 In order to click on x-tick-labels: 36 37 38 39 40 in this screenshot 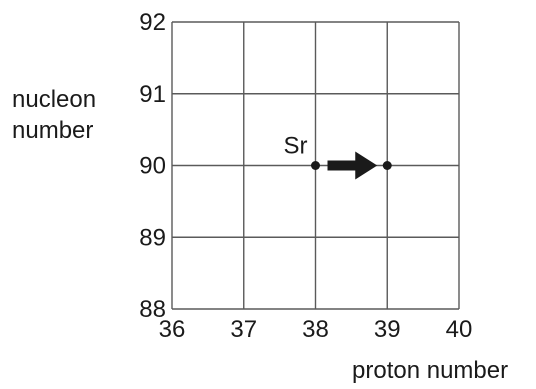, I will do `click(316, 329)`.